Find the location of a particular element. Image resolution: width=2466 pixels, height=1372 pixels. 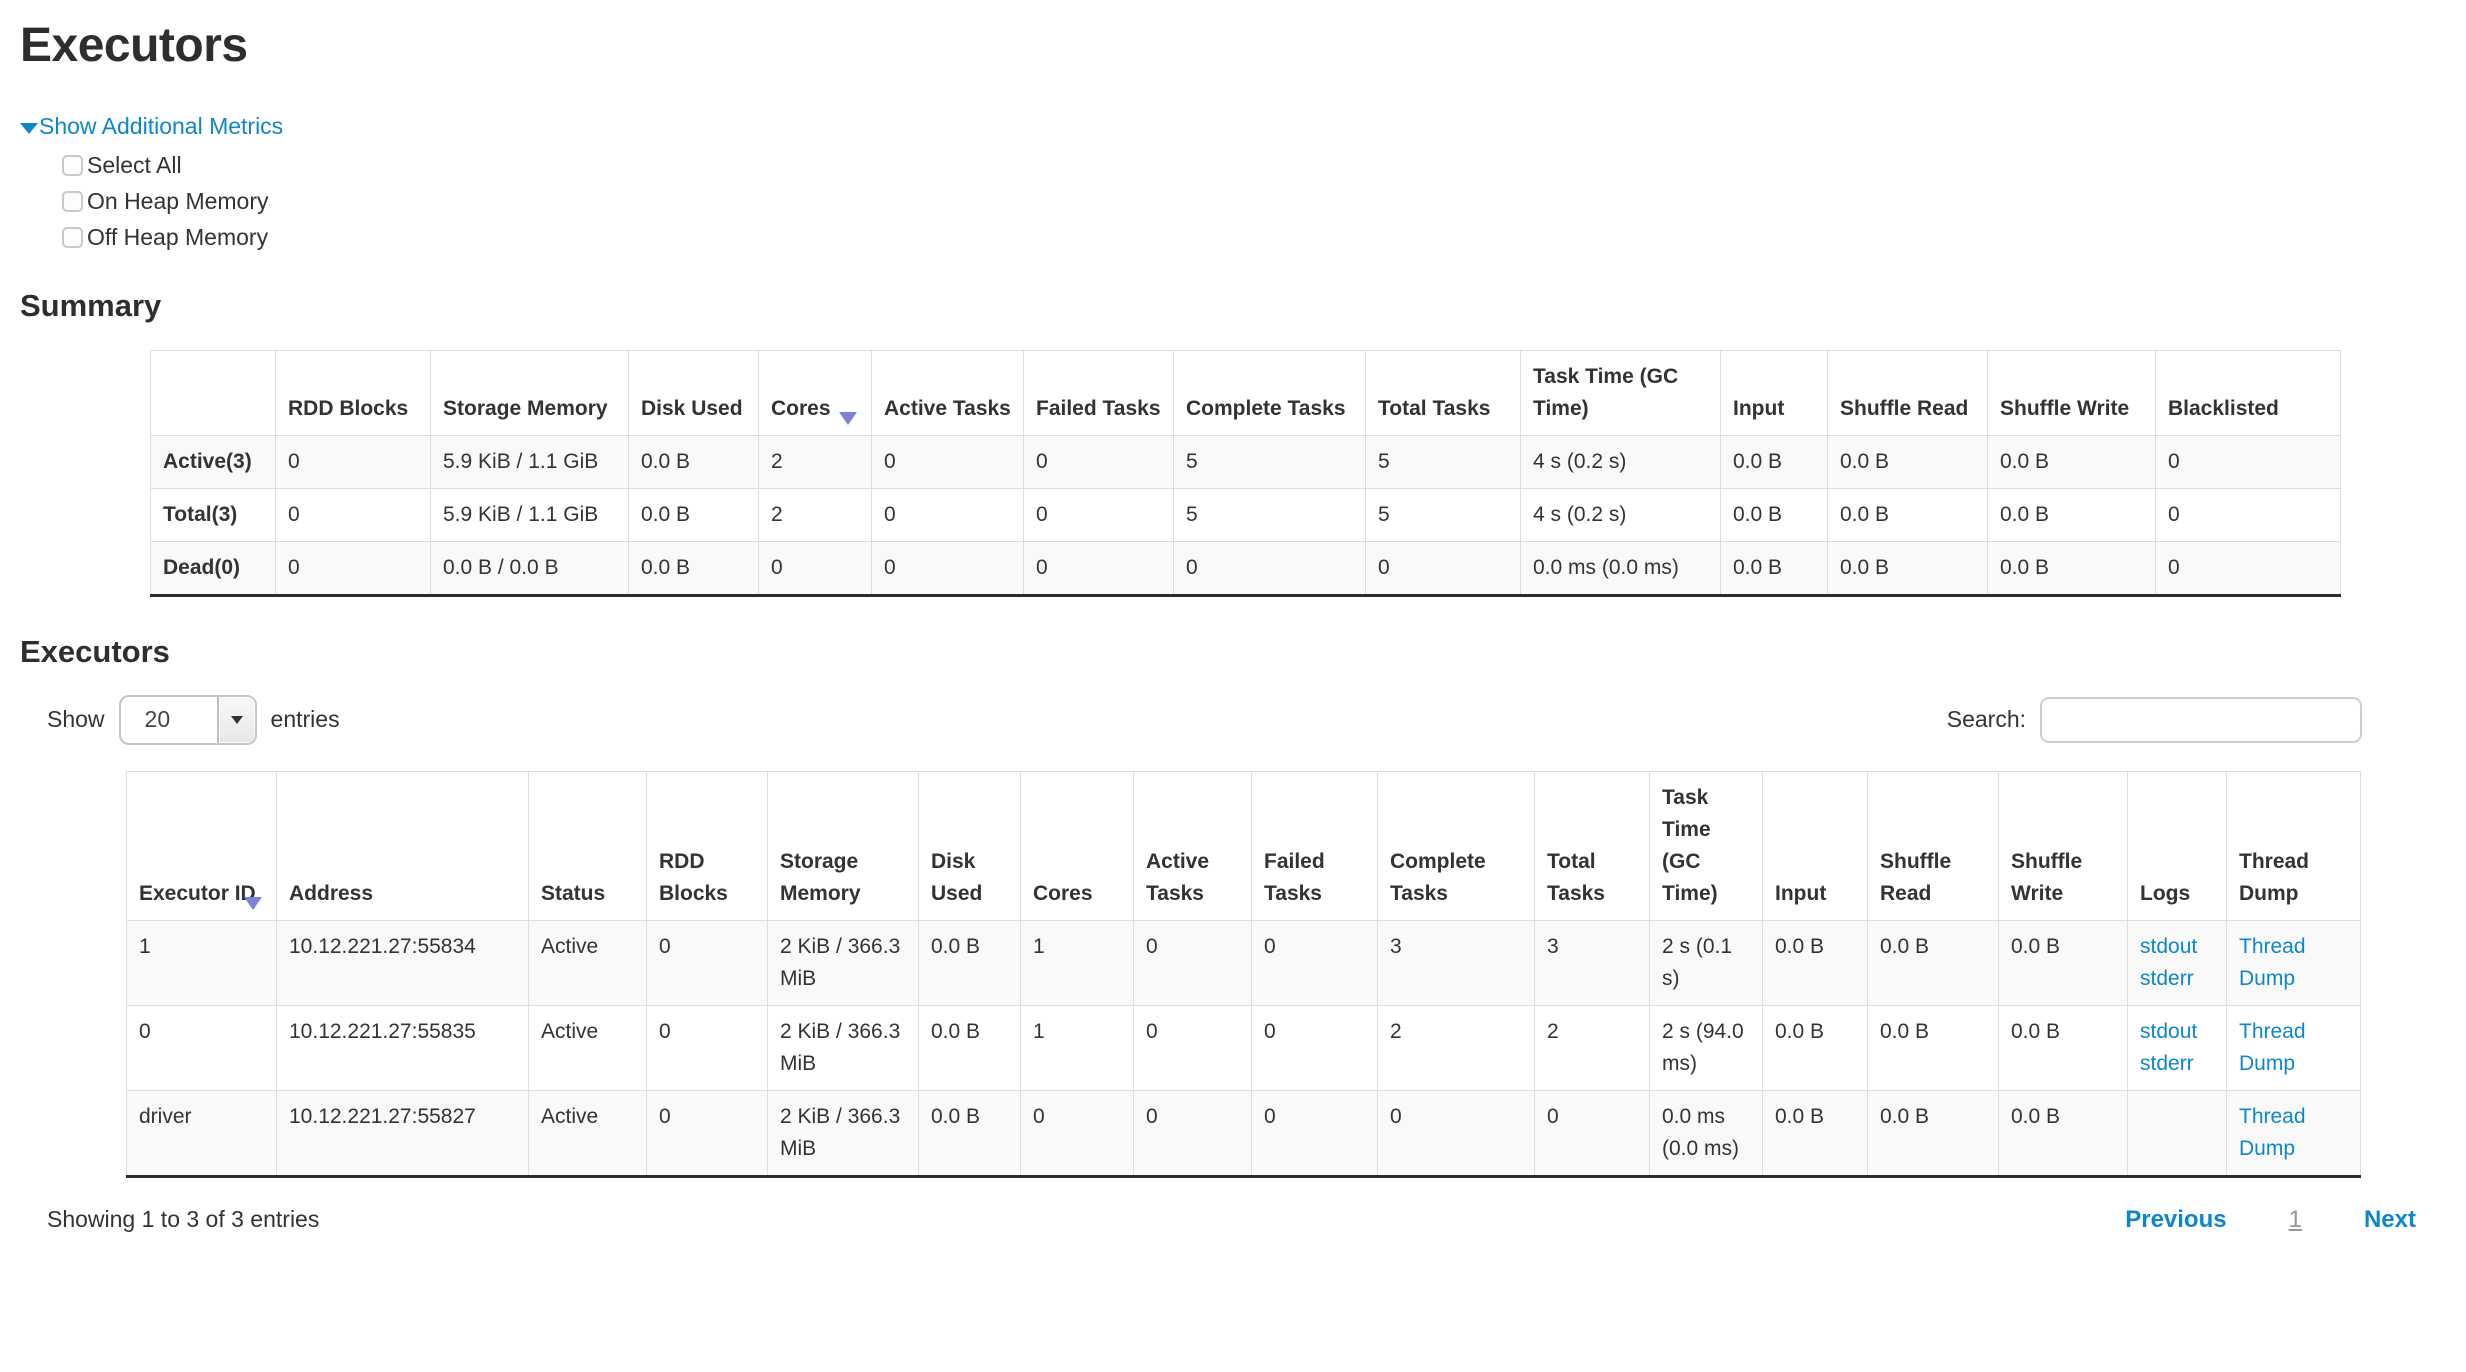

summary-col-blacklisted: Blacklisted is located at coordinates (2248, 393).